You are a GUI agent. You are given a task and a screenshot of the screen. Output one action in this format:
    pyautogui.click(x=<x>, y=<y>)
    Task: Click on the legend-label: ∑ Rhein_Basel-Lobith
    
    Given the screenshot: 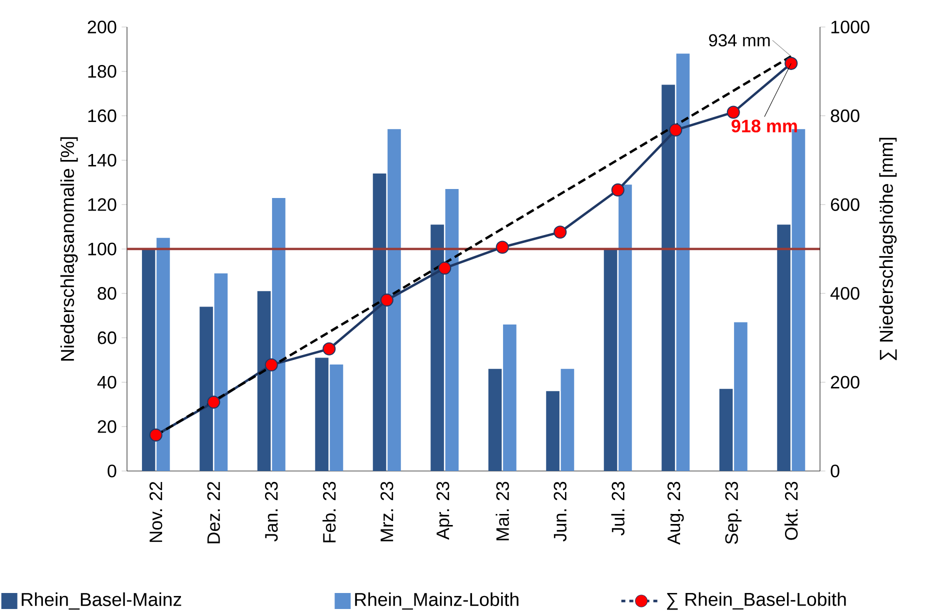 What is the action you would take?
    pyautogui.click(x=756, y=601)
    